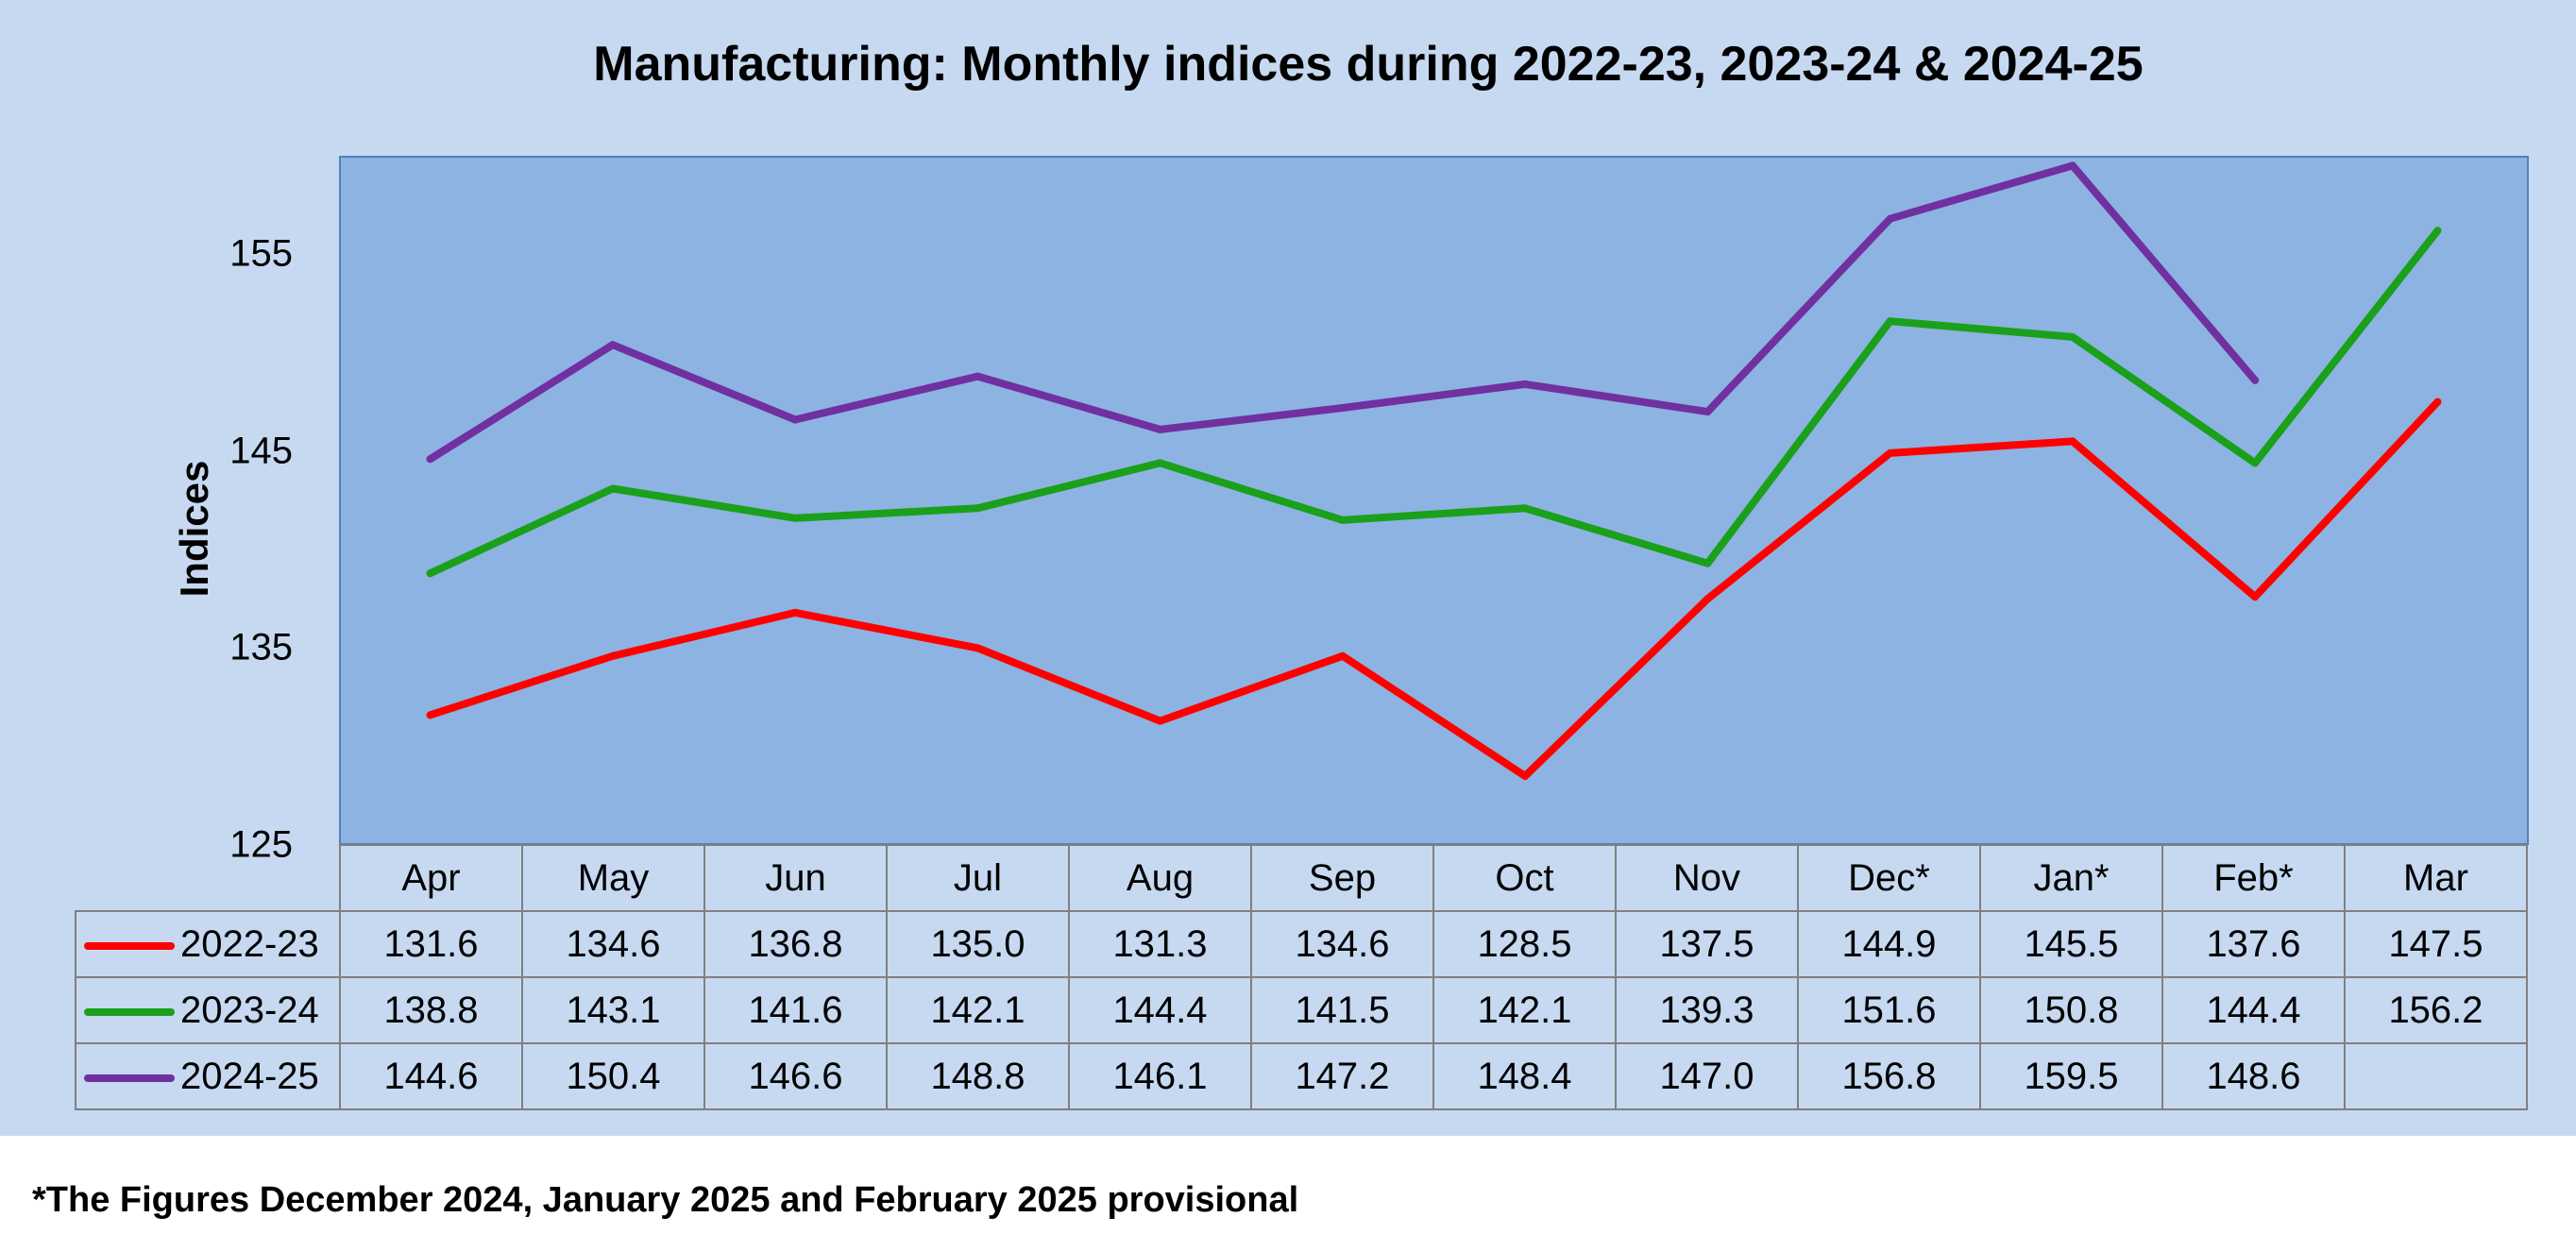 The image size is (2576, 1251). What do you see at coordinates (250, 943) in the screenshot?
I see `legend-label: 2022-23` at bounding box center [250, 943].